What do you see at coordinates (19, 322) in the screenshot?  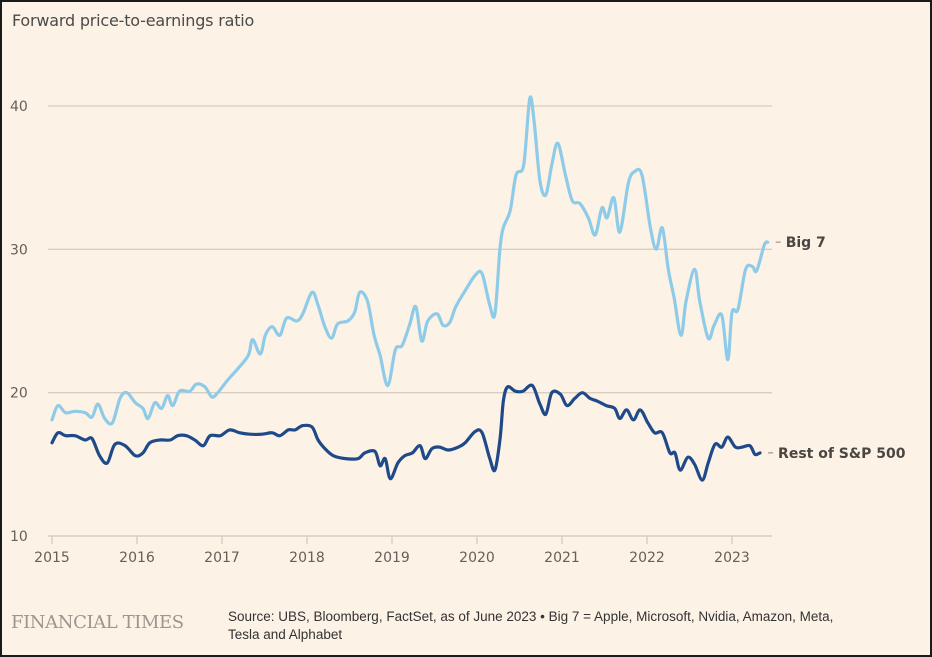 I see `y-axis: 10 20 30 40` at bounding box center [19, 322].